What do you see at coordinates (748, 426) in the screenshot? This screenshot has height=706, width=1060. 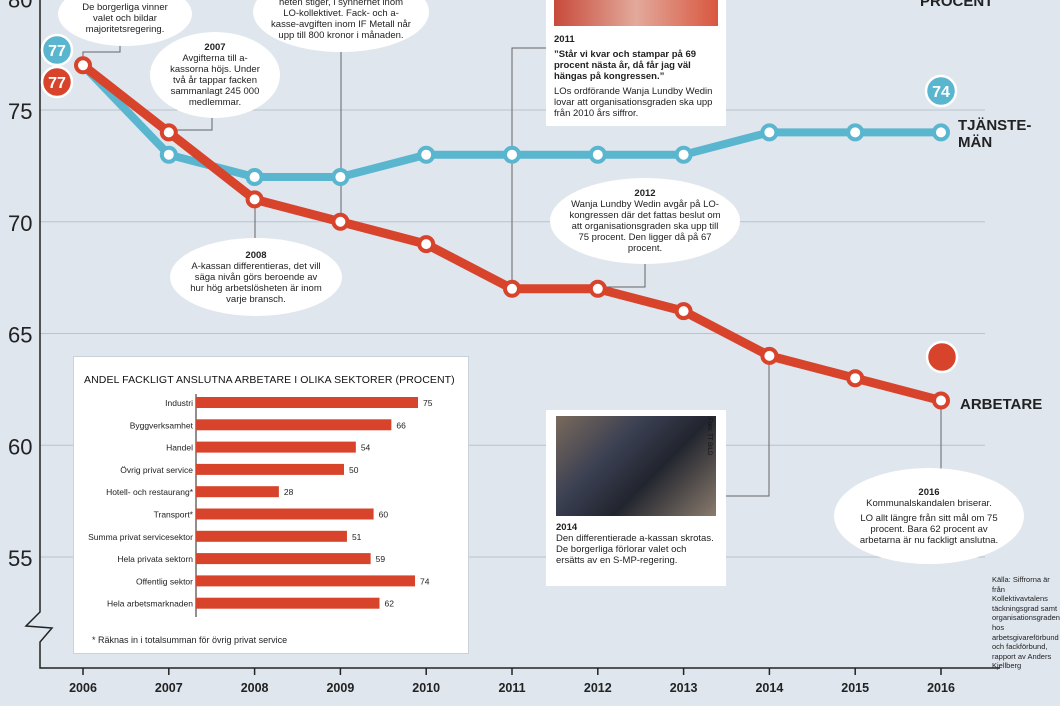 I see `leader-2014` at bounding box center [748, 426].